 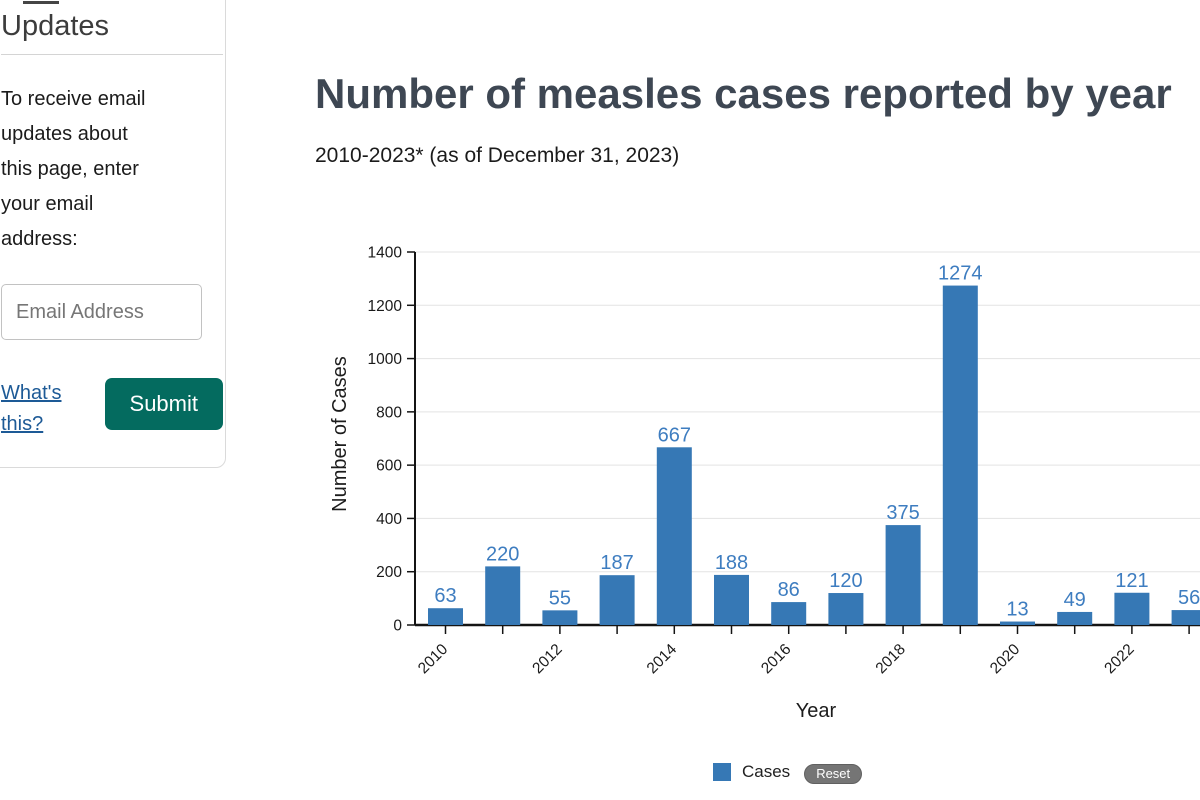 I want to click on whats-this-link: What's this?, so click(x=31, y=408).